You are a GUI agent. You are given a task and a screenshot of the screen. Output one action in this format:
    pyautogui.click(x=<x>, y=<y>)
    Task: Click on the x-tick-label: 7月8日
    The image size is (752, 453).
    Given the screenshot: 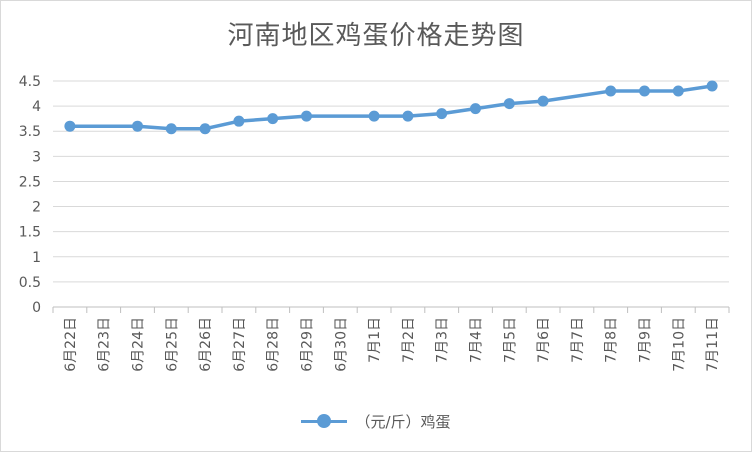 What is the action you would take?
    pyautogui.click(x=612, y=340)
    